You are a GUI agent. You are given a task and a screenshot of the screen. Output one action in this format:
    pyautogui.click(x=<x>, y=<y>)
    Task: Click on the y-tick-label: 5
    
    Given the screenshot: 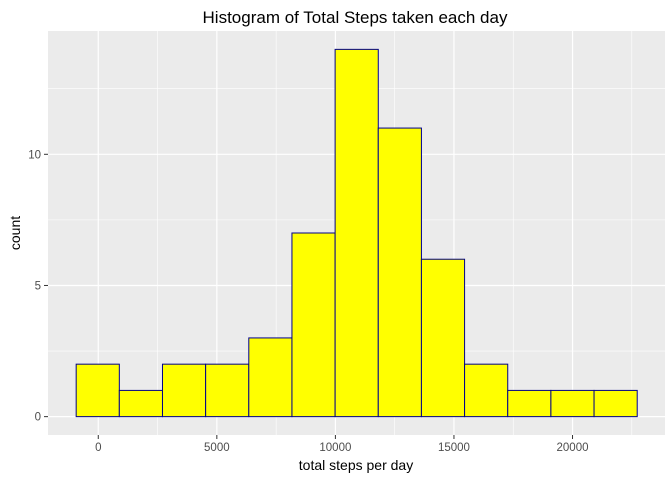 What is the action you would take?
    pyautogui.click(x=38, y=286)
    